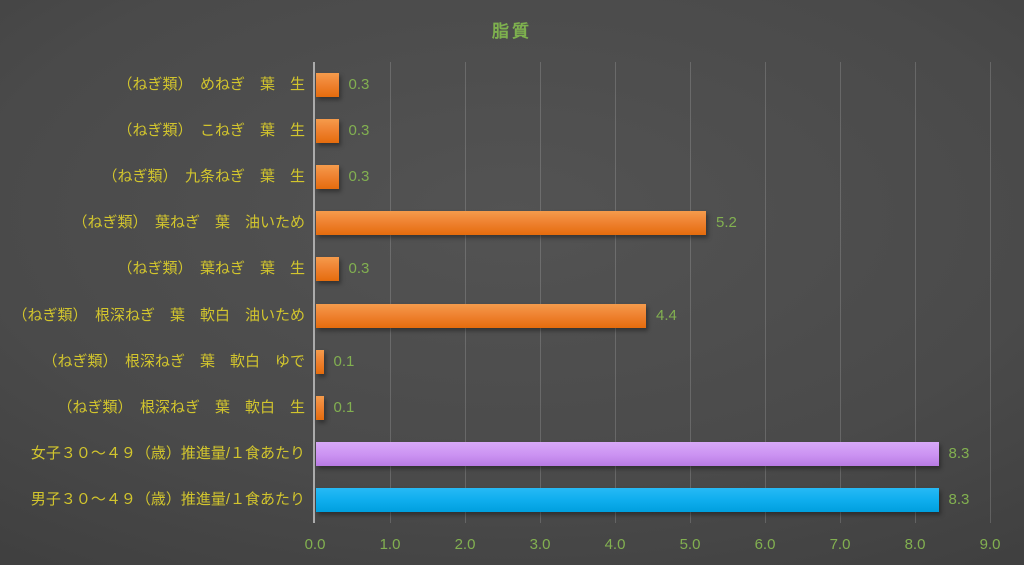 The height and width of the screenshot is (565, 1024). What do you see at coordinates (690, 544) in the screenshot?
I see `x-tick-label: 5.0` at bounding box center [690, 544].